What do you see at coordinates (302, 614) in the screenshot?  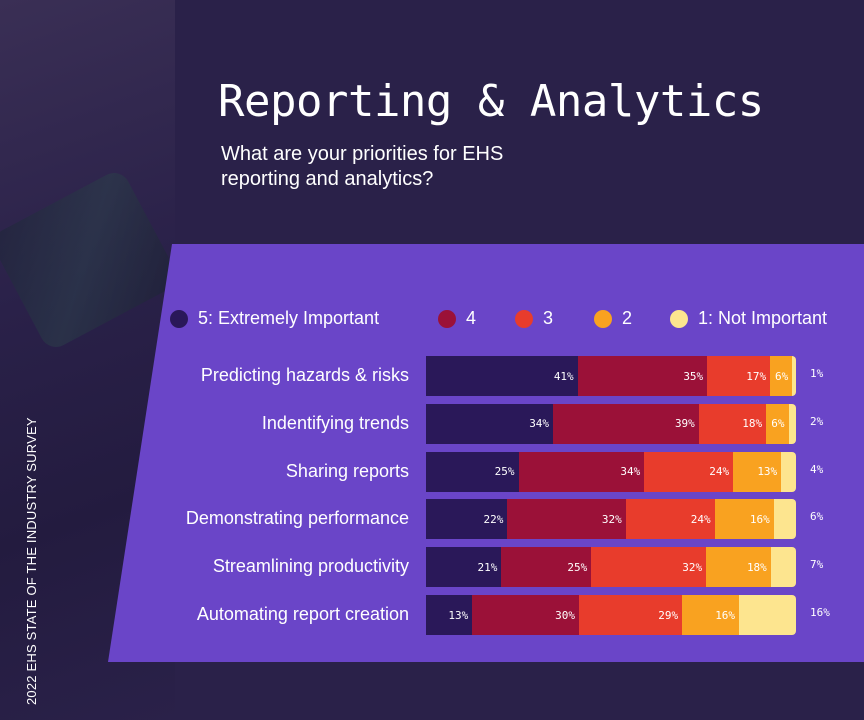 I see `category-label: Automating report creation` at bounding box center [302, 614].